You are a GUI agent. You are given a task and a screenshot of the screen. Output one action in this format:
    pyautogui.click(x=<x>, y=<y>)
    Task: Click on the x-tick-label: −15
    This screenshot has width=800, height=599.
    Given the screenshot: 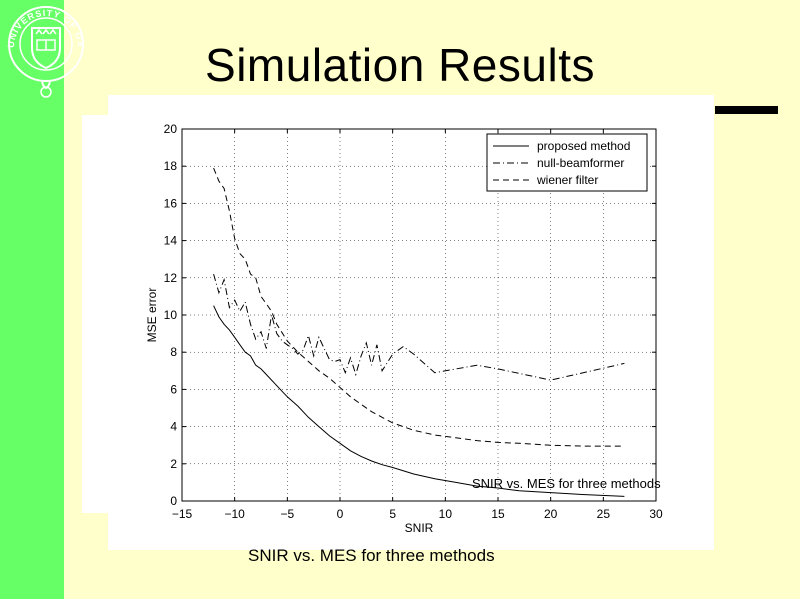 What is the action you would take?
    pyautogui.click(x=182, y=514)
    